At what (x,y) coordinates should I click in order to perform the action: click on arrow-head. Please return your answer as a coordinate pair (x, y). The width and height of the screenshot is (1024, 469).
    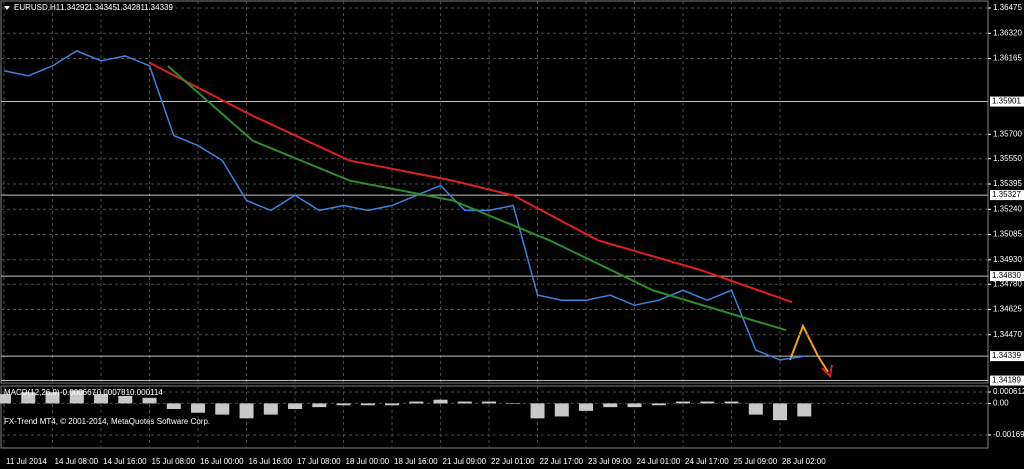
    Looking at the image, I should click on (827, 371).